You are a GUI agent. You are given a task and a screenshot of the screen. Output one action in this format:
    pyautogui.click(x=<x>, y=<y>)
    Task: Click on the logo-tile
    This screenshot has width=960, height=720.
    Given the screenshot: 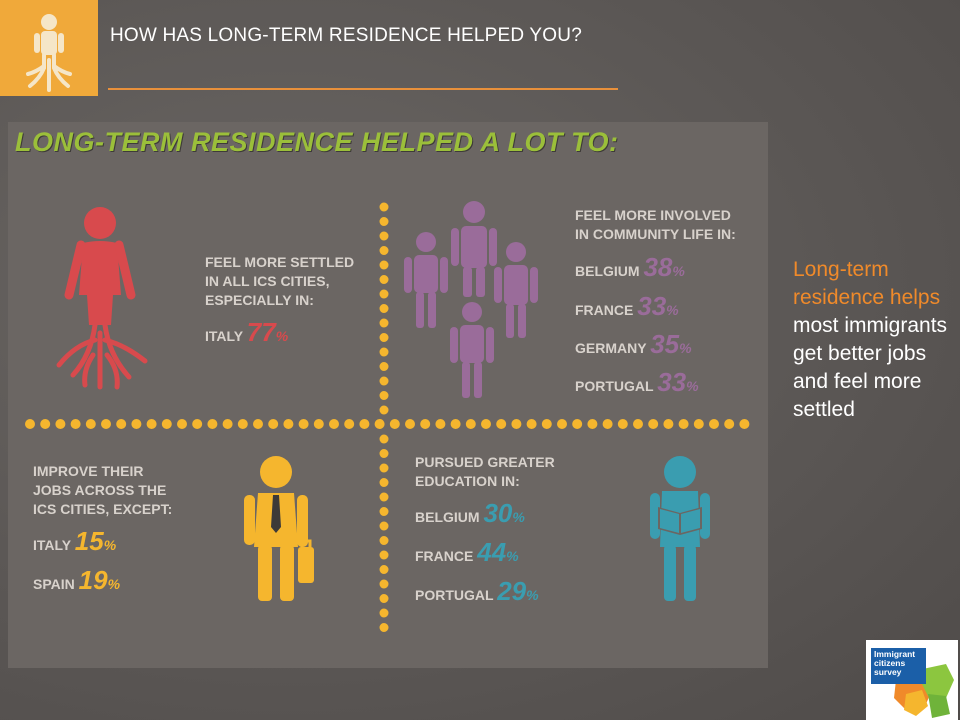 What is the action you would take?
    pyautogui.click(x=49, y=48)
    